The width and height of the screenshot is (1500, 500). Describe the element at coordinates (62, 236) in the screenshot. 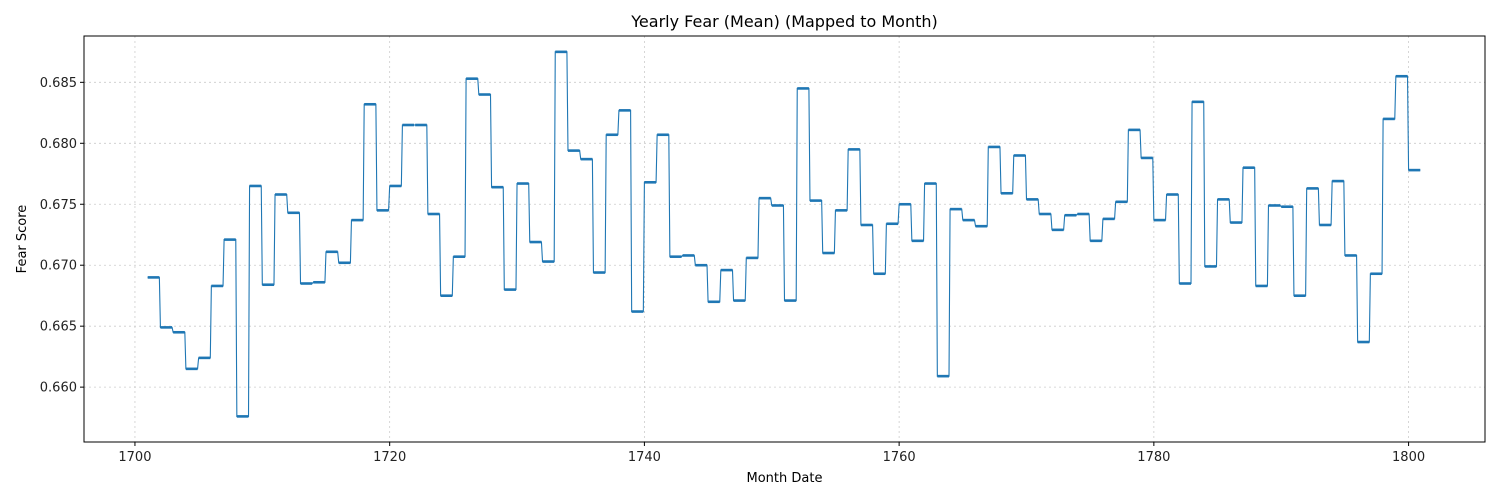

I see `y-axis: 0.660 0.665 0.670 0.675 0.680 0.685` at that location.